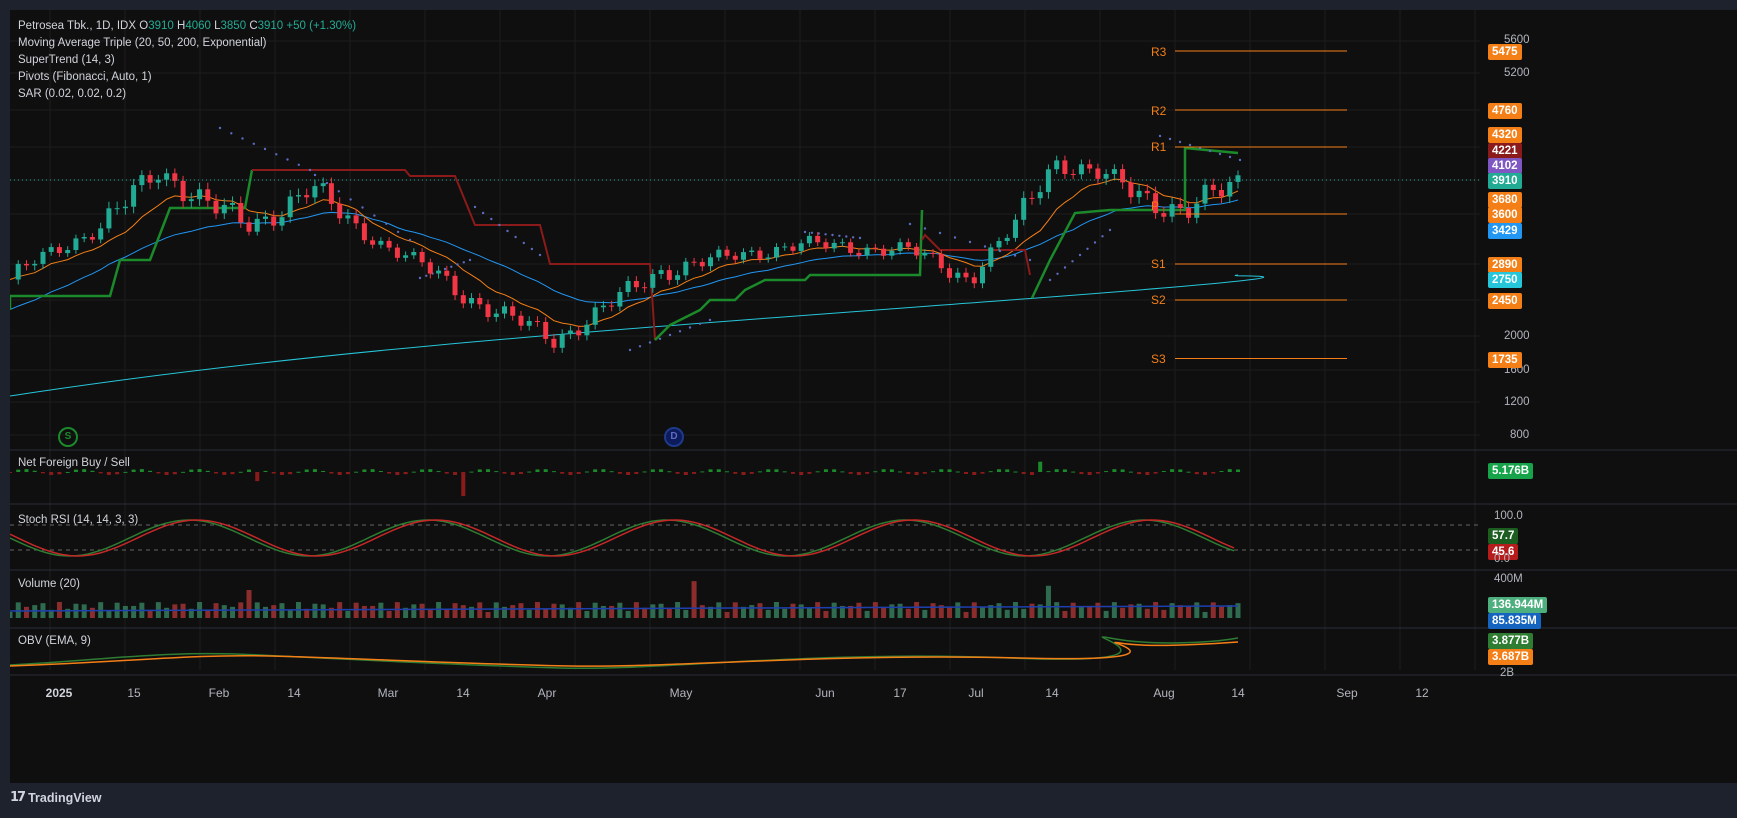  I want to click on high-label: H, so click(181, 26).